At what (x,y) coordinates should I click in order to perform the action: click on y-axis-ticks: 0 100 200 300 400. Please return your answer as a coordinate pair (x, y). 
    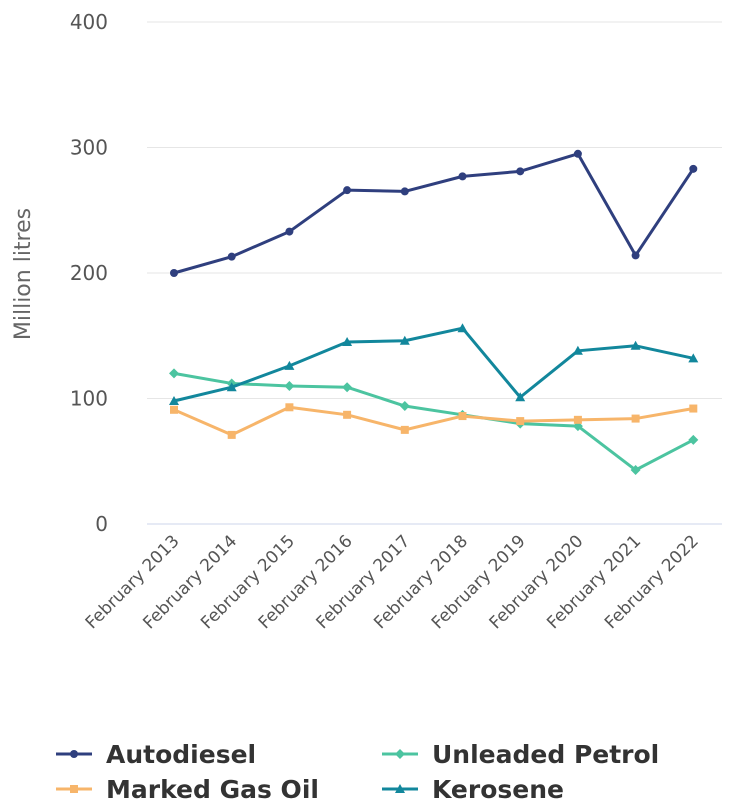
    Looking at the image, I should click on (89, 273).